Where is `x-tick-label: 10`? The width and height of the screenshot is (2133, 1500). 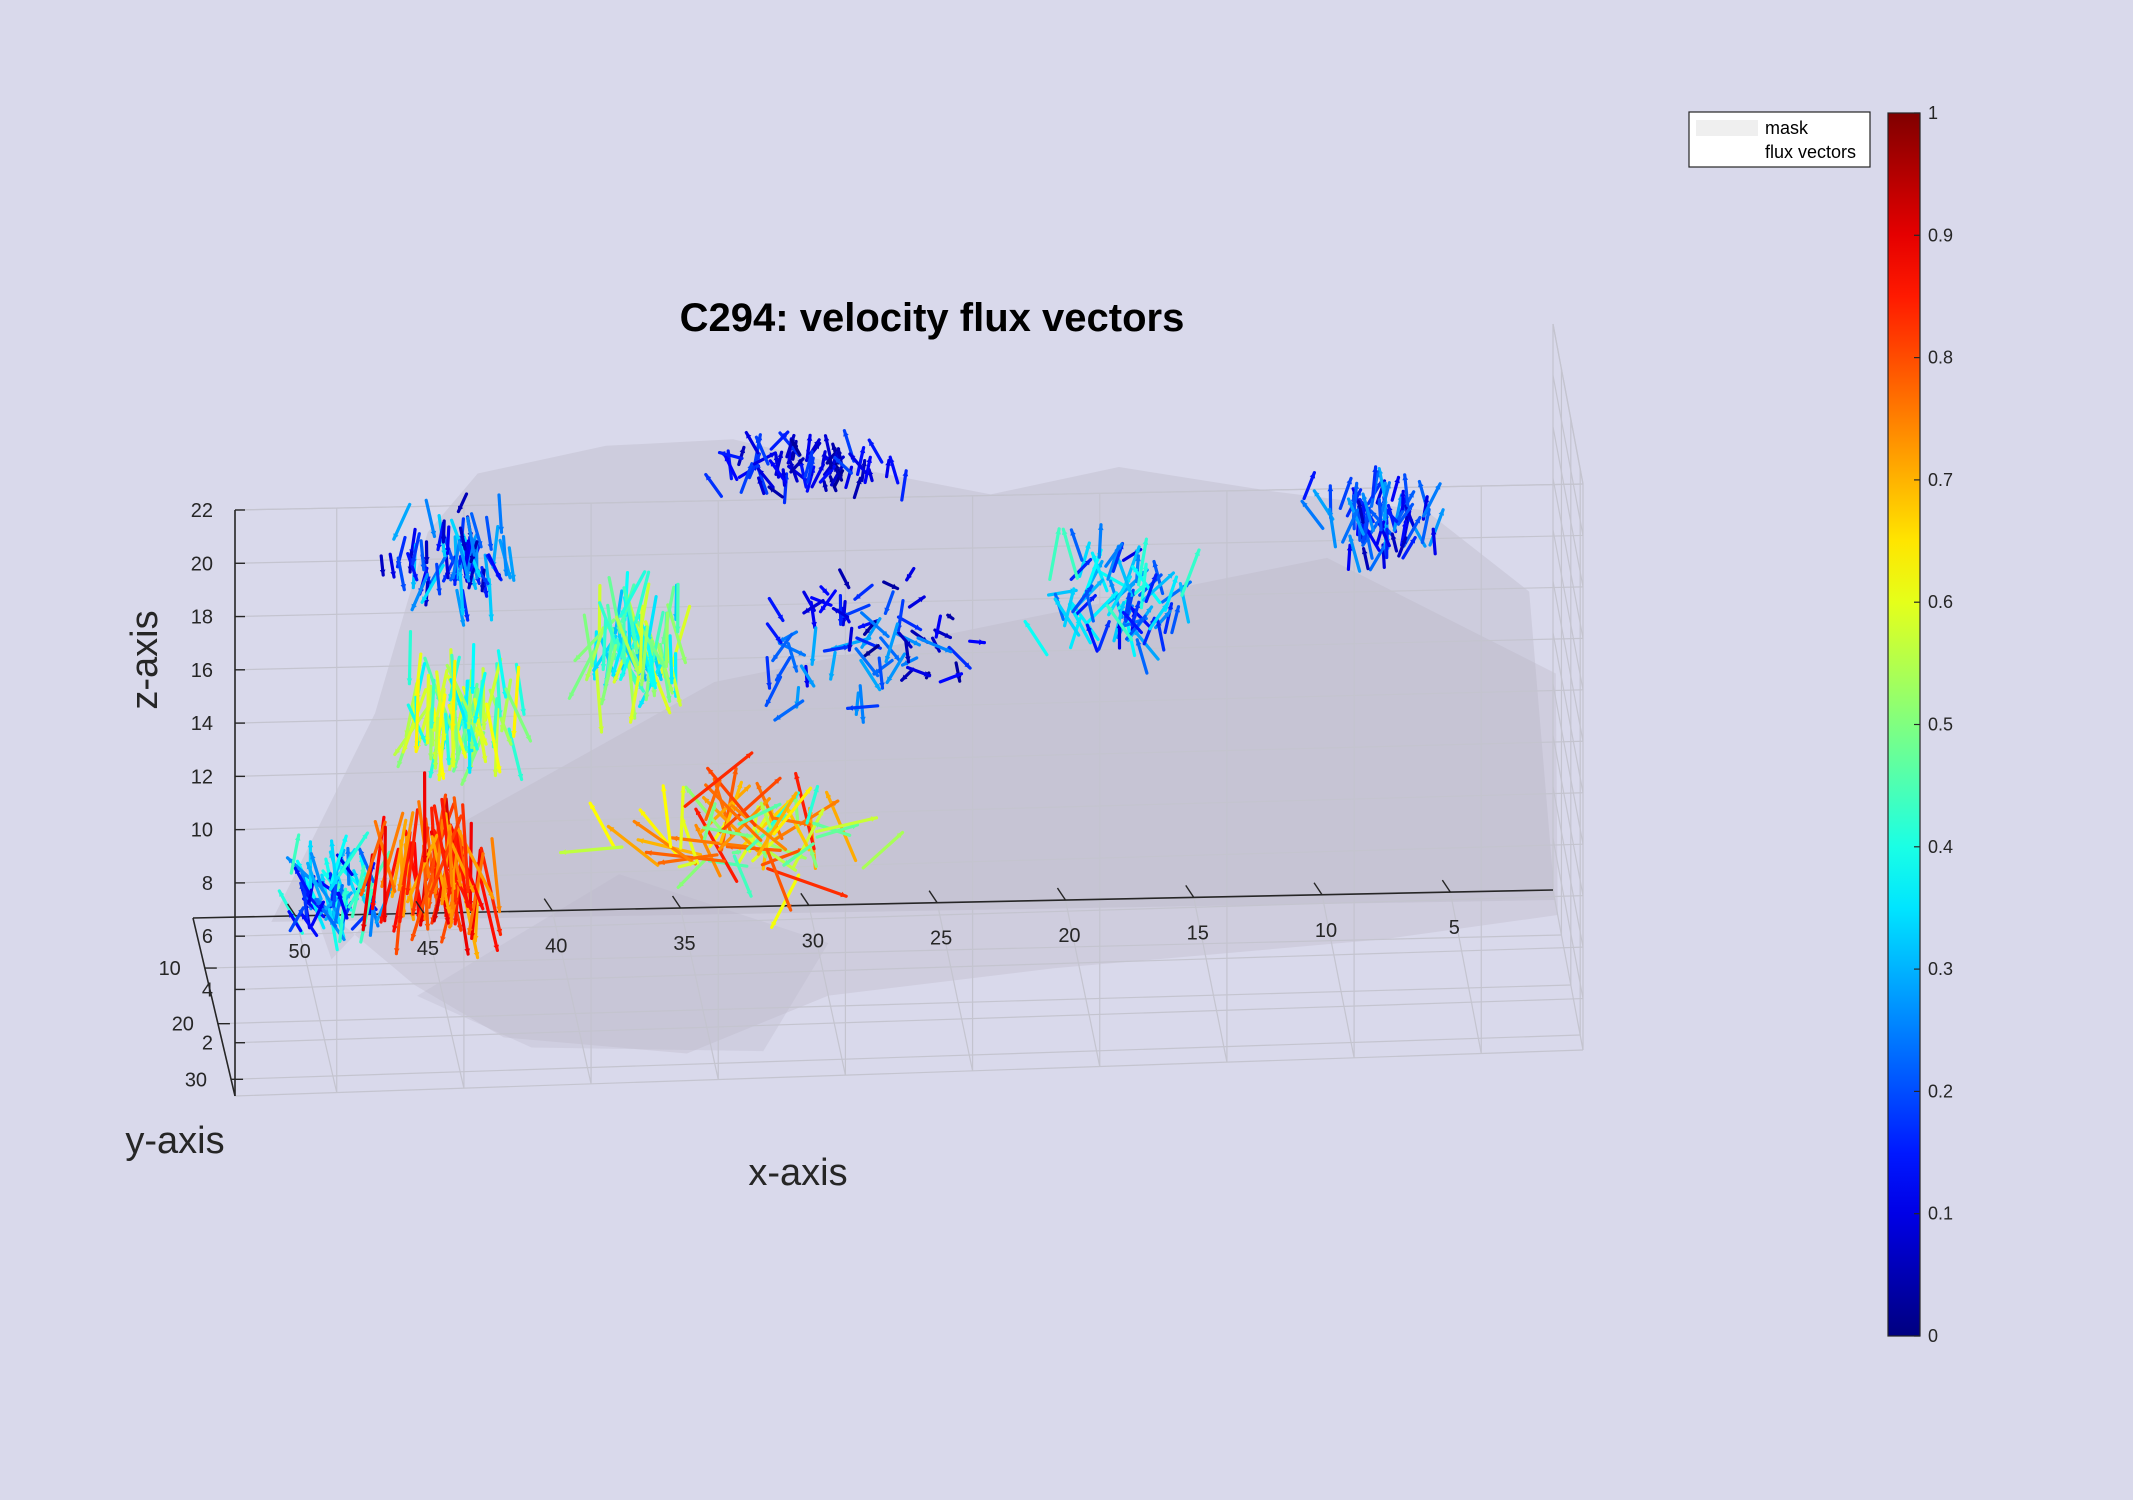 x-tick-label: 10 is located at coordinates (1326, 931).